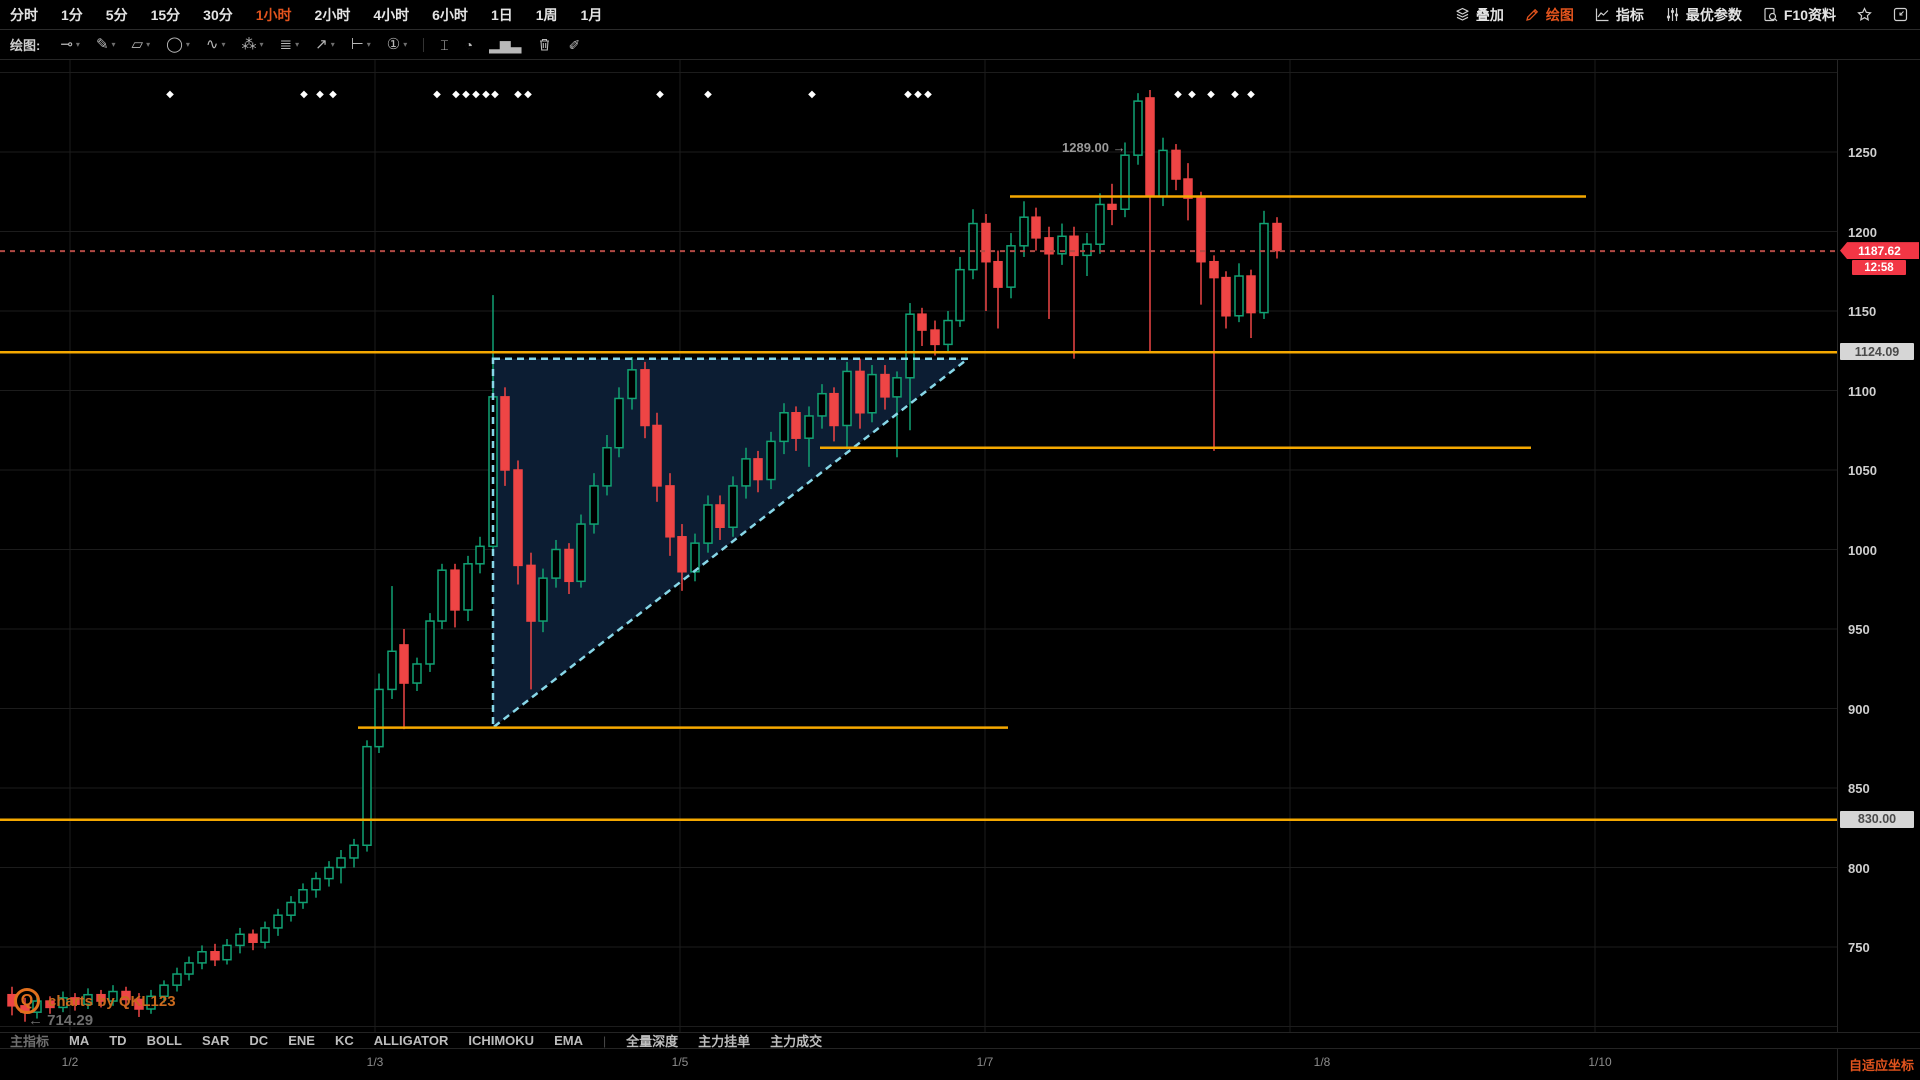 This screenshot has width=1920, height=1080. What do you see at coordinates (505, 45) in the screenshot?
I see `volume-tool: ▂▆▃` at bounding box center [505, 45].